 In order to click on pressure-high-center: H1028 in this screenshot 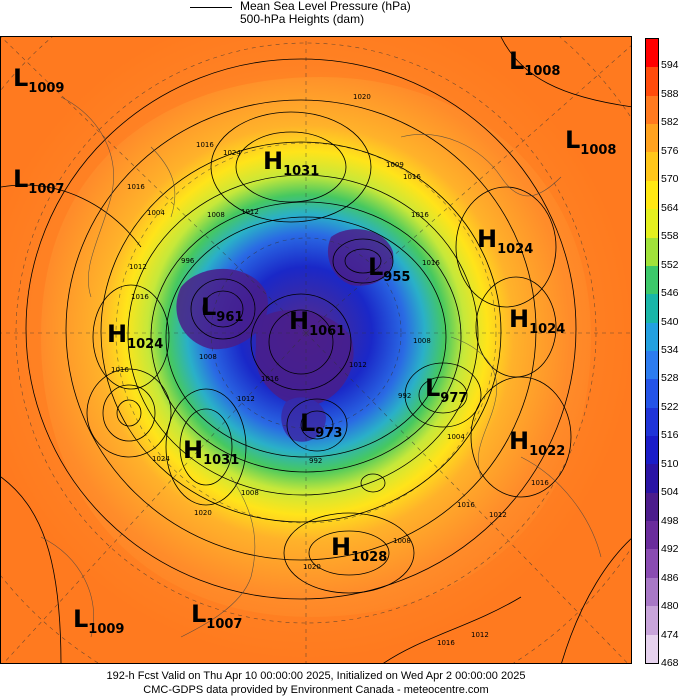, I will do `click(359, 549)`.